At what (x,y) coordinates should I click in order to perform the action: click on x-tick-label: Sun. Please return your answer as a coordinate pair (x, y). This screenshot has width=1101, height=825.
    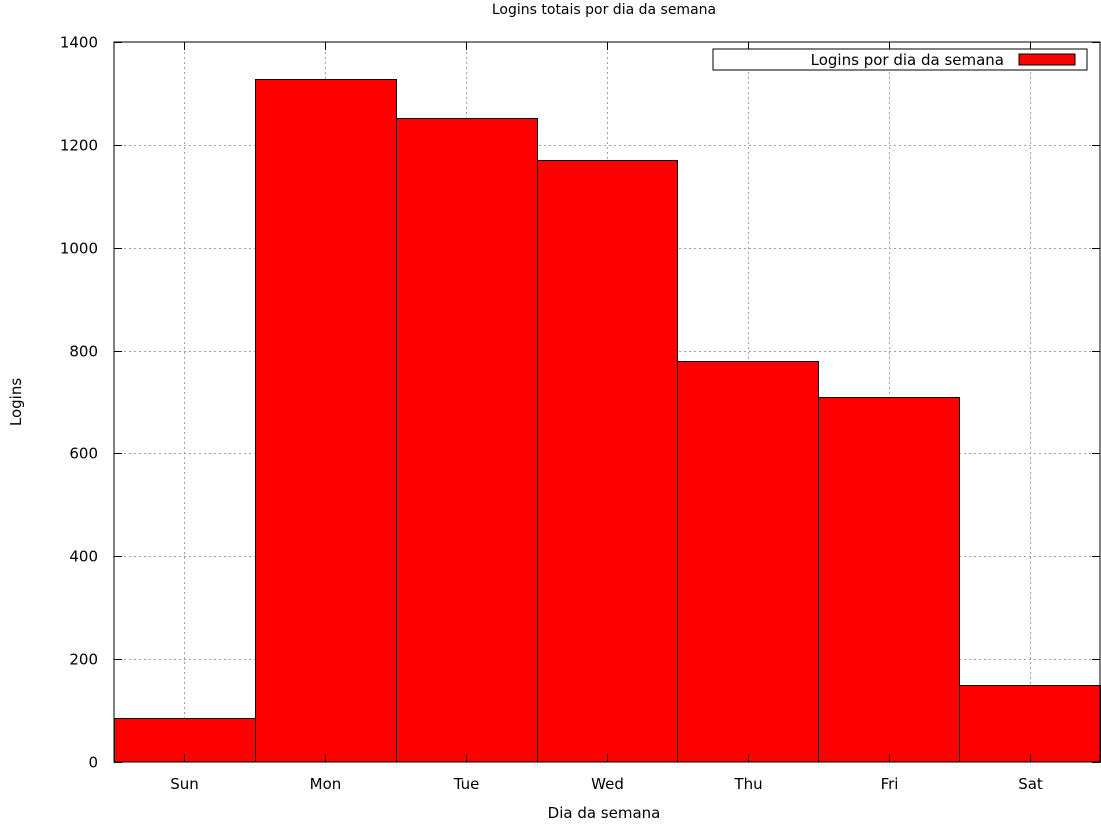
    Looking at the image, I should click on (184, 784).